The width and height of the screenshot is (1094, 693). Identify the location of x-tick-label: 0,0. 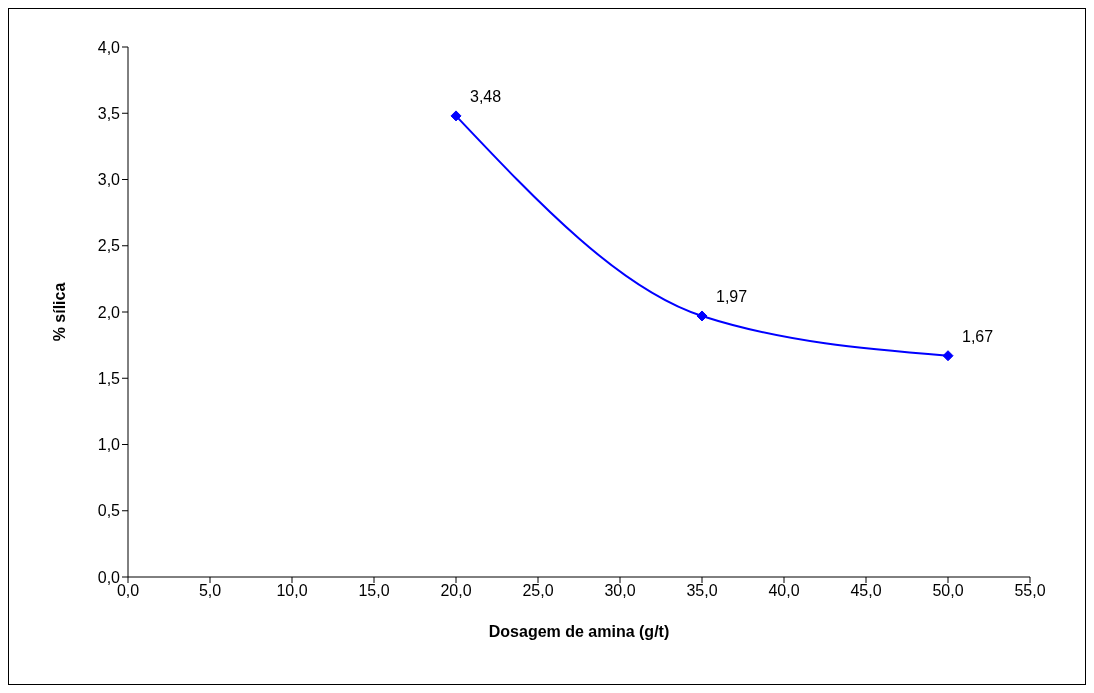
(128, 591).